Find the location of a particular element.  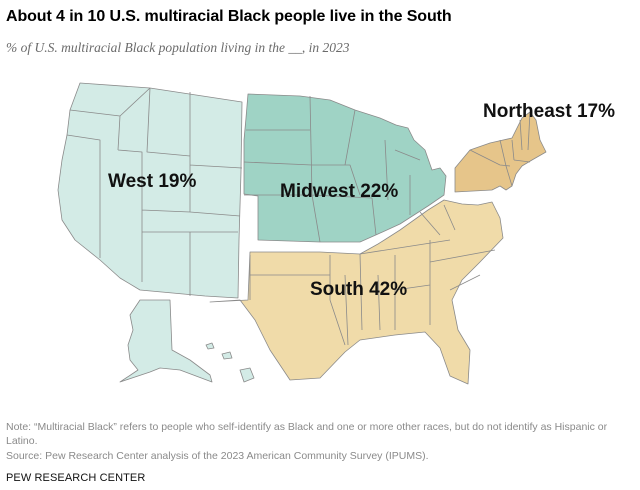

region-midwest is located at coordinates (345, 168).